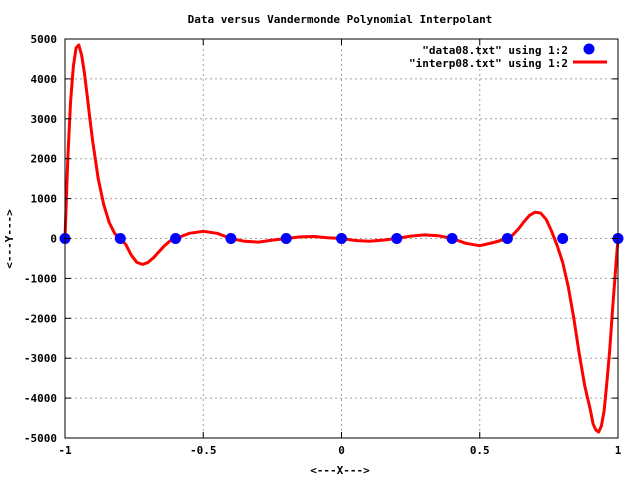 The width and height of the screenshot is (640, 480). What do you see at coordinates (341, 450) in the screenshot?
I see `x-tick-label: 0` at bounding box center [341, 450].